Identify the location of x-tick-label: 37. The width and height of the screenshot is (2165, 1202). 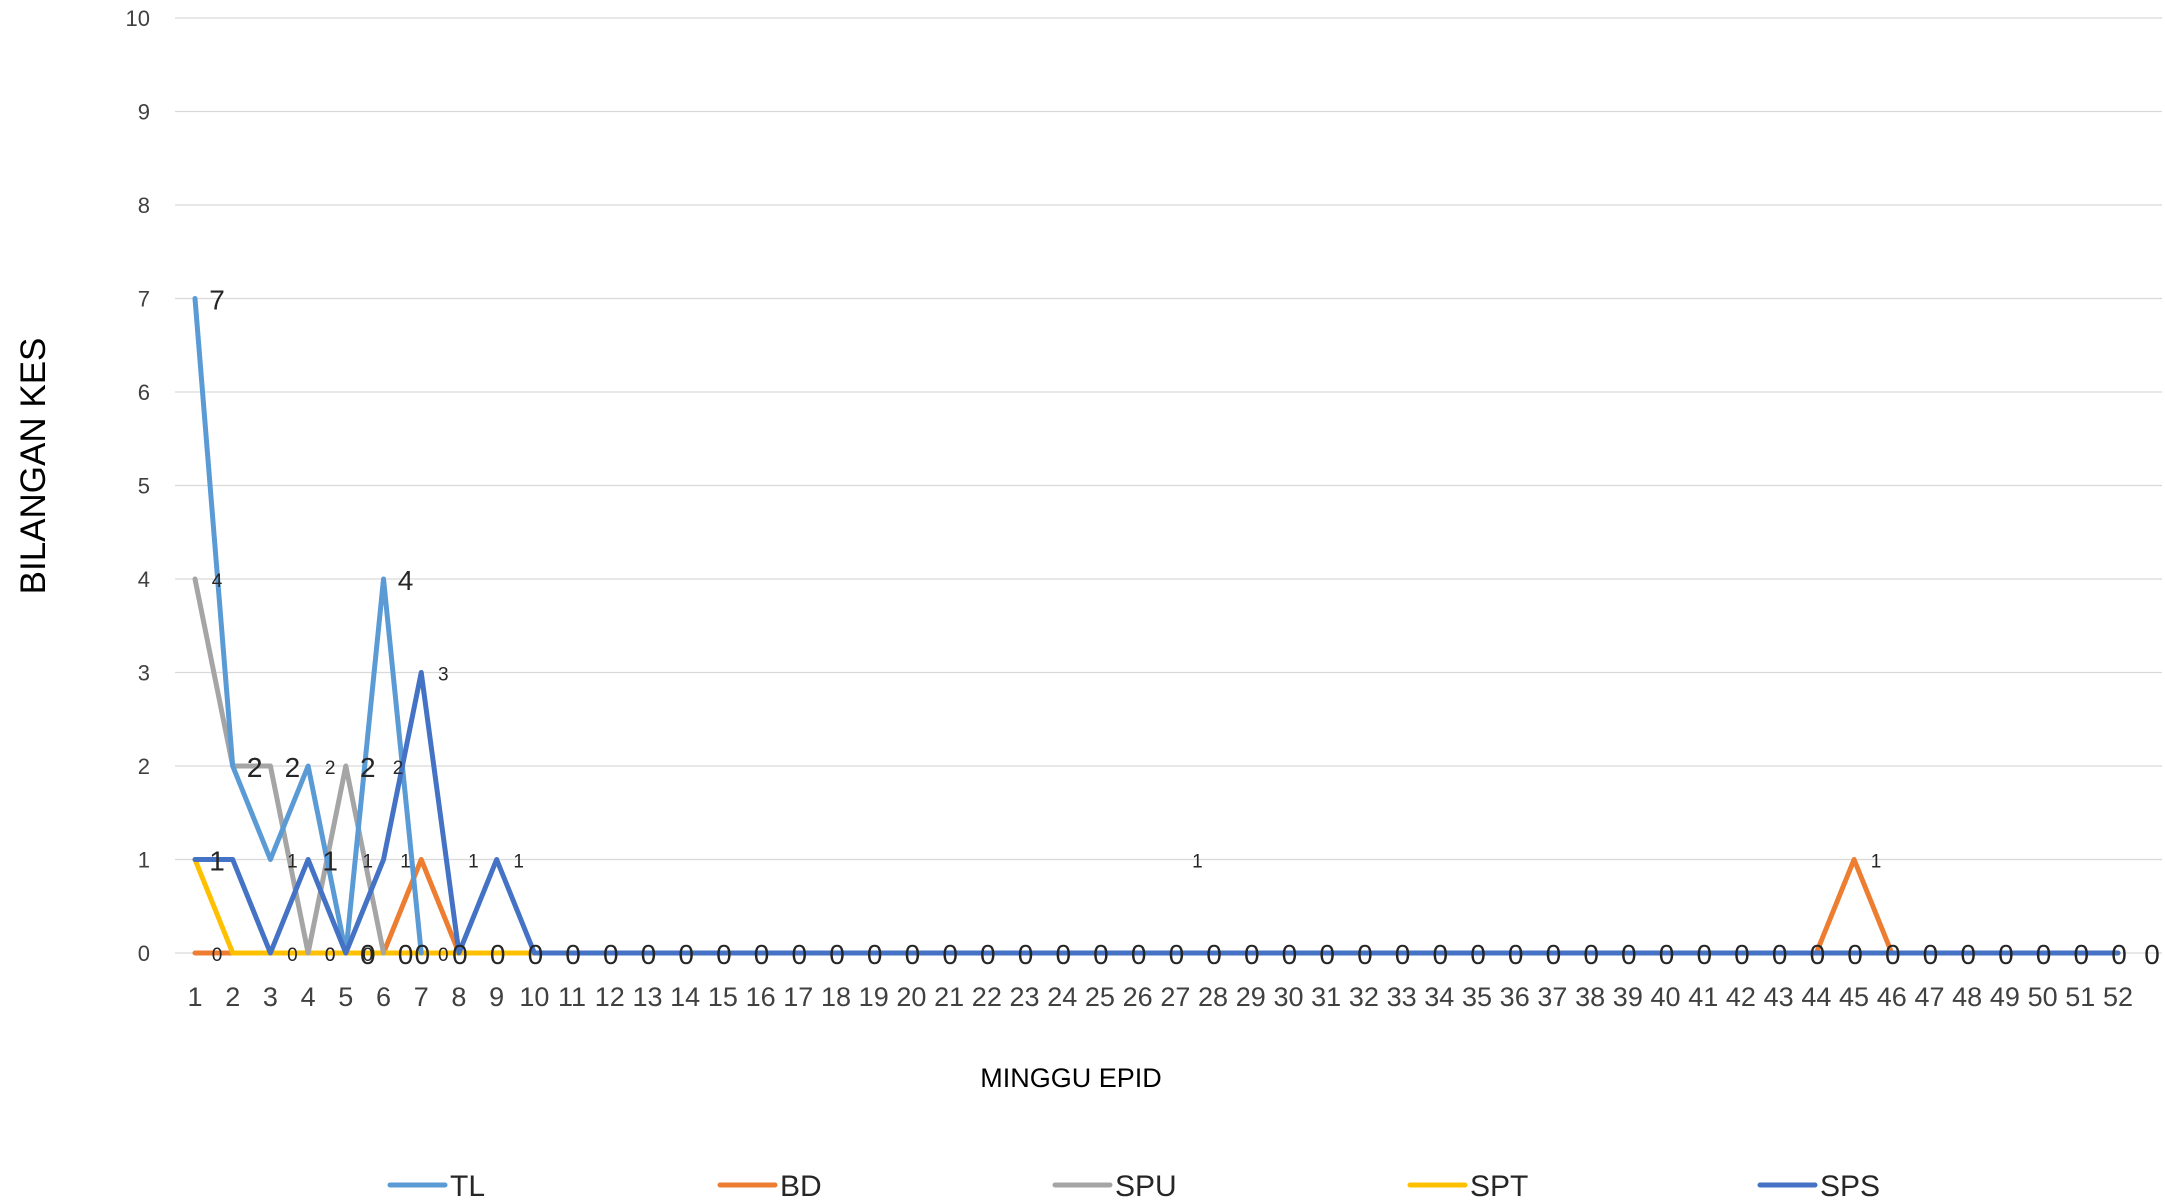
(1552, 997).